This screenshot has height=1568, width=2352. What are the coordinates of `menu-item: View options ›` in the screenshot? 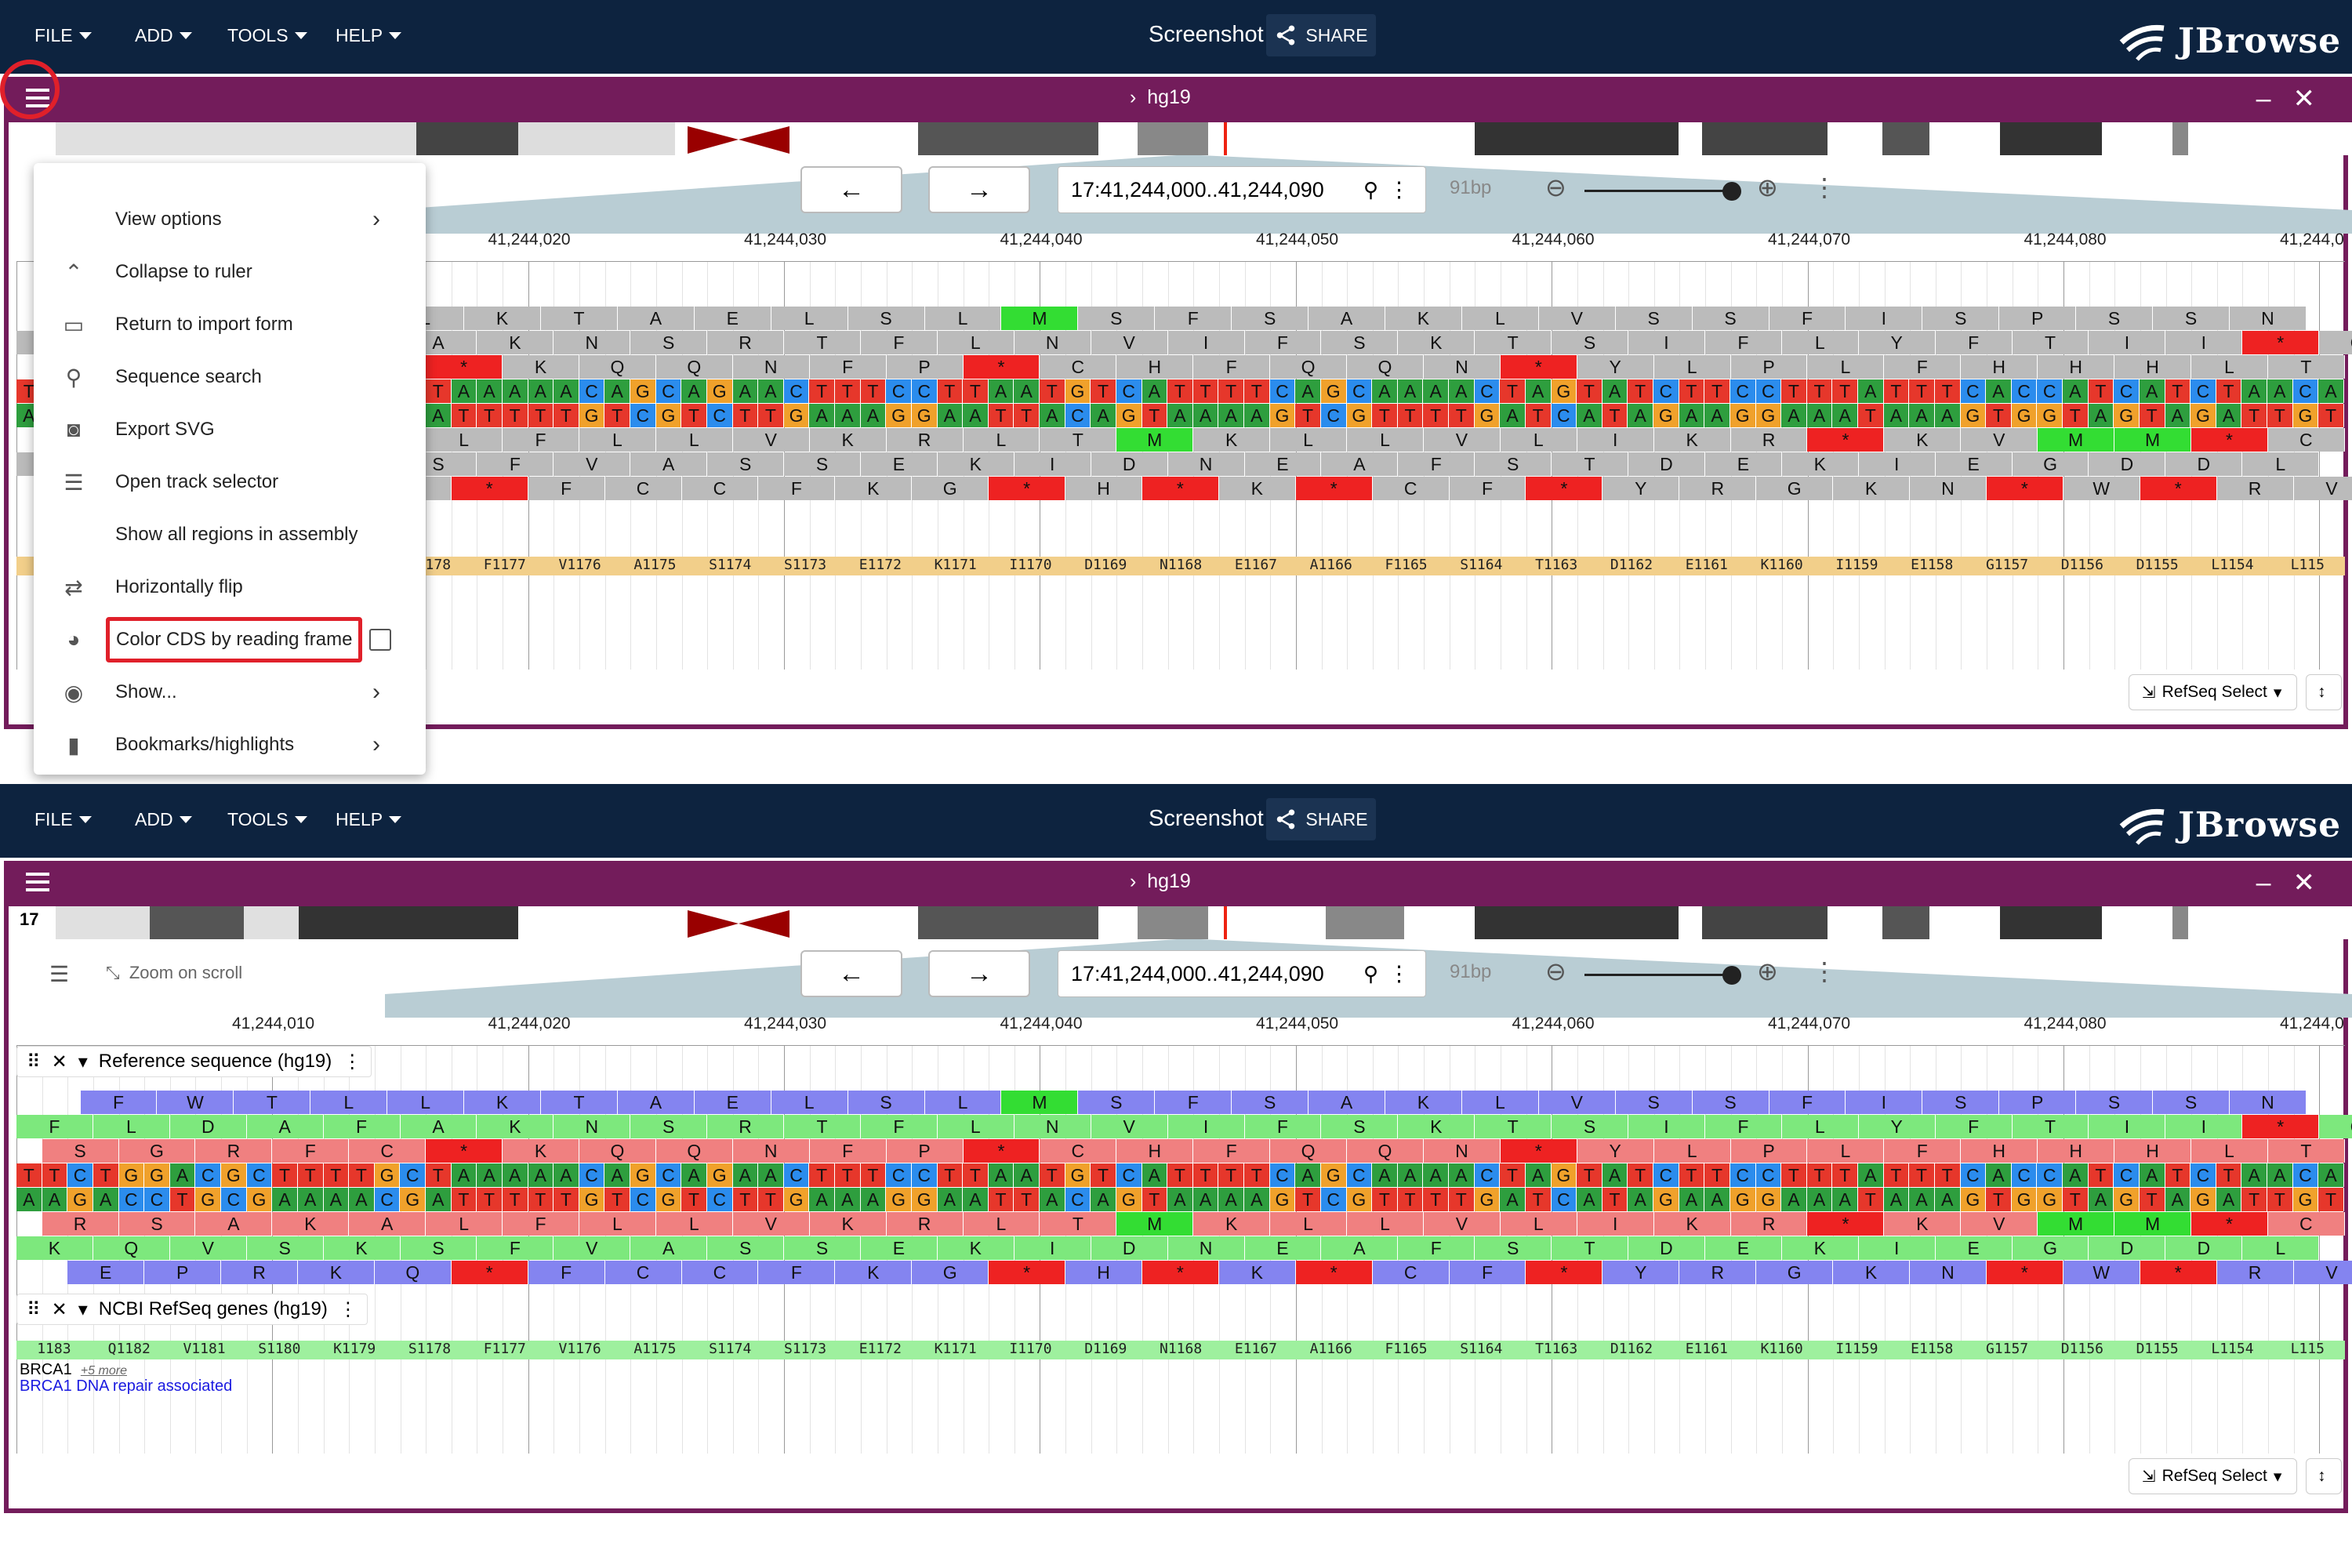 It's located at (230, 219).